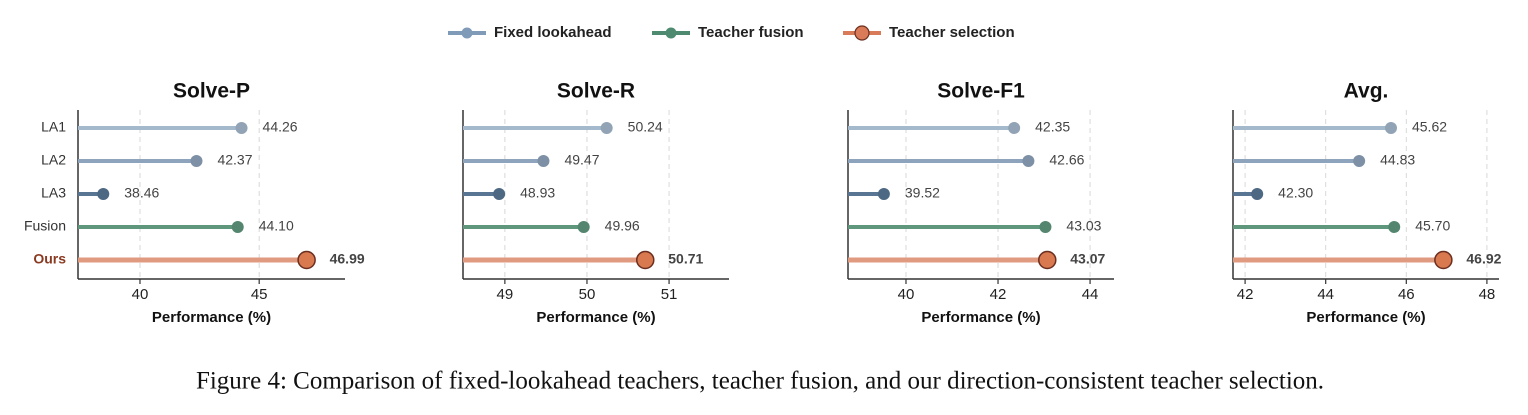 This screenshot has width=1528, height=415. Describe the element at coordinates (280, 127) in the screenshot. I see `value-label: 44.26` at that location.